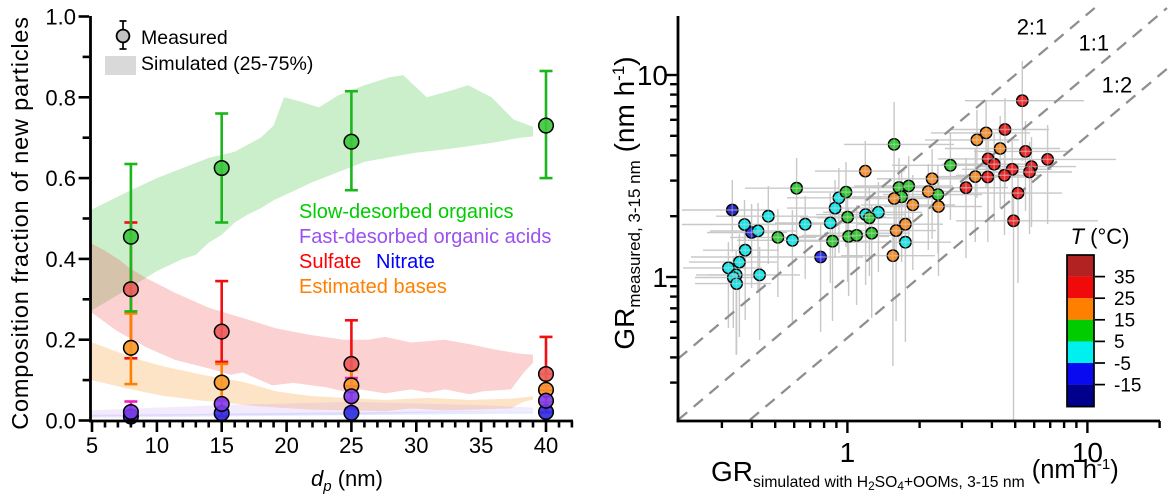 This screenshot has width=1168, height=503. I want to click on svg-text: Slow-desorbed organics, so click(406, 212).